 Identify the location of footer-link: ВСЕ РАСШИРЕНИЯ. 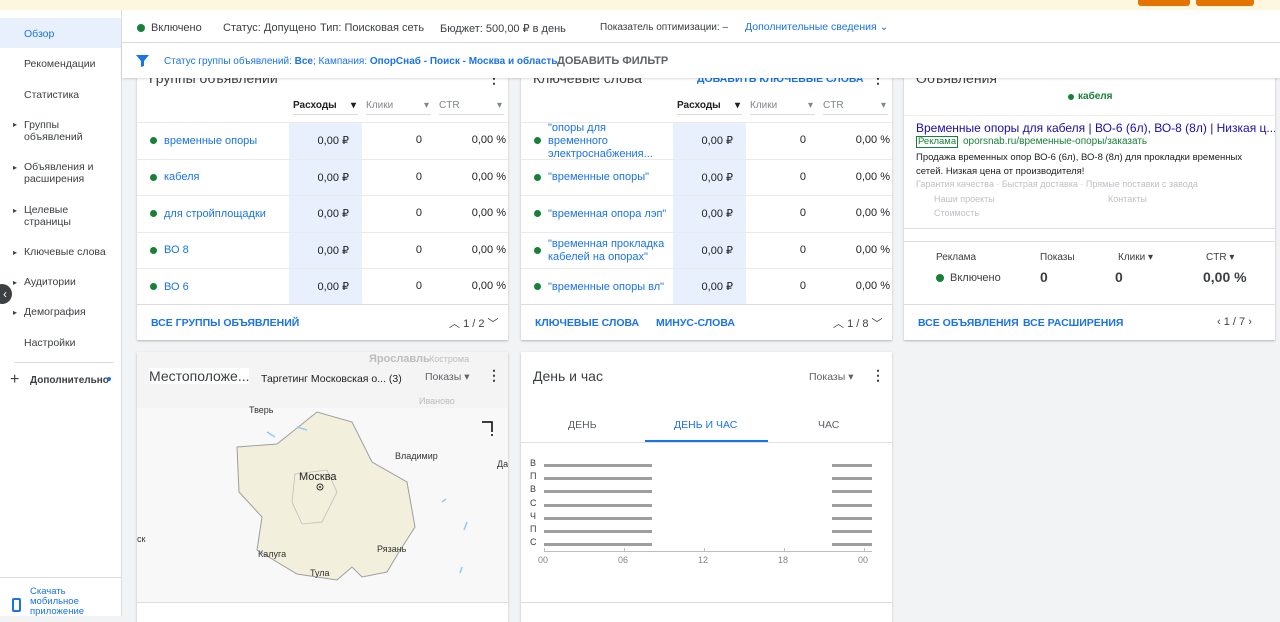
(1073, 323).